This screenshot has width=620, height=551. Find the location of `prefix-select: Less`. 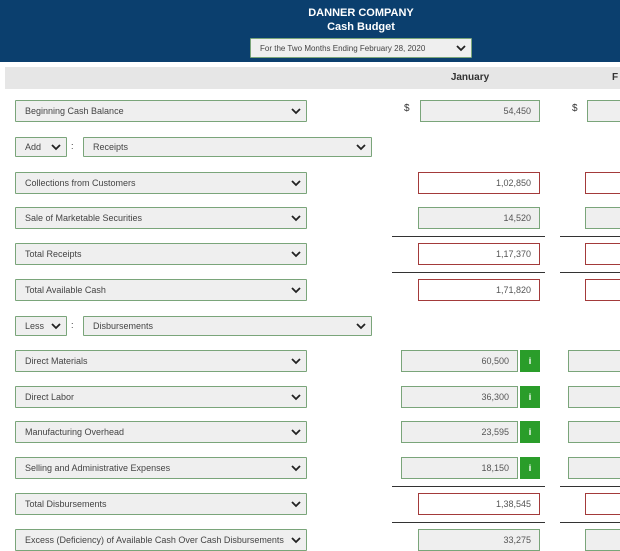

prefix-select: Less is located at coordinates (41, 326).